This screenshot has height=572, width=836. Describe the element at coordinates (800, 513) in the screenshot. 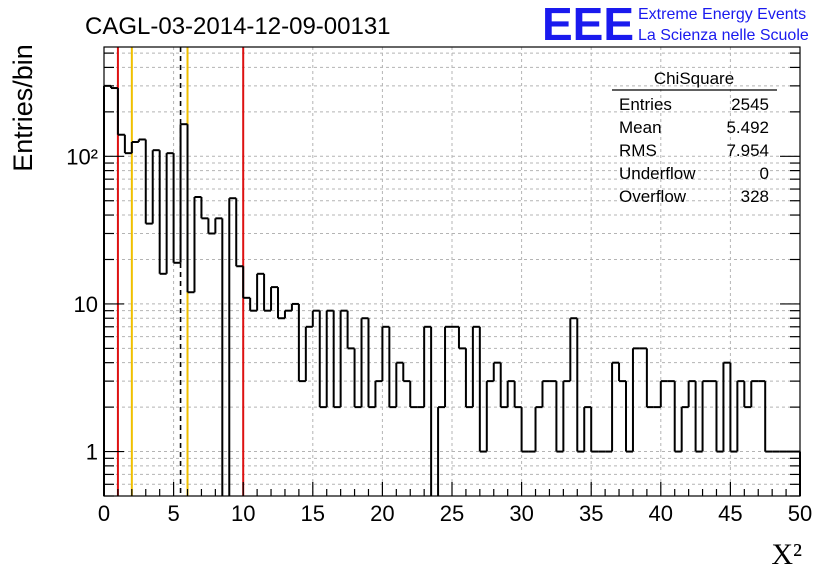

I see `x-tick-label: 50` at that location.